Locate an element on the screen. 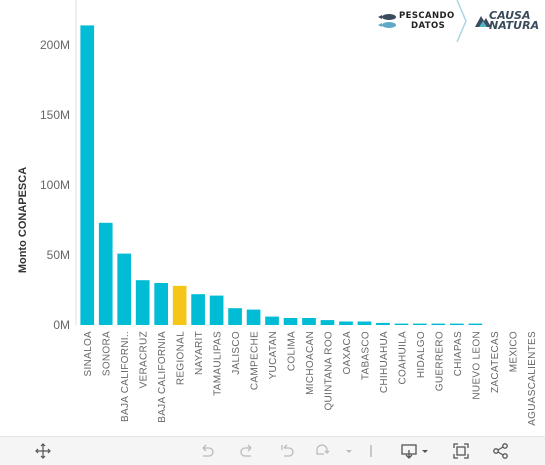 This screenshot has height=465, width=545. x-tick-label: TAMAULIPAS is located at coordinates (218, 363).